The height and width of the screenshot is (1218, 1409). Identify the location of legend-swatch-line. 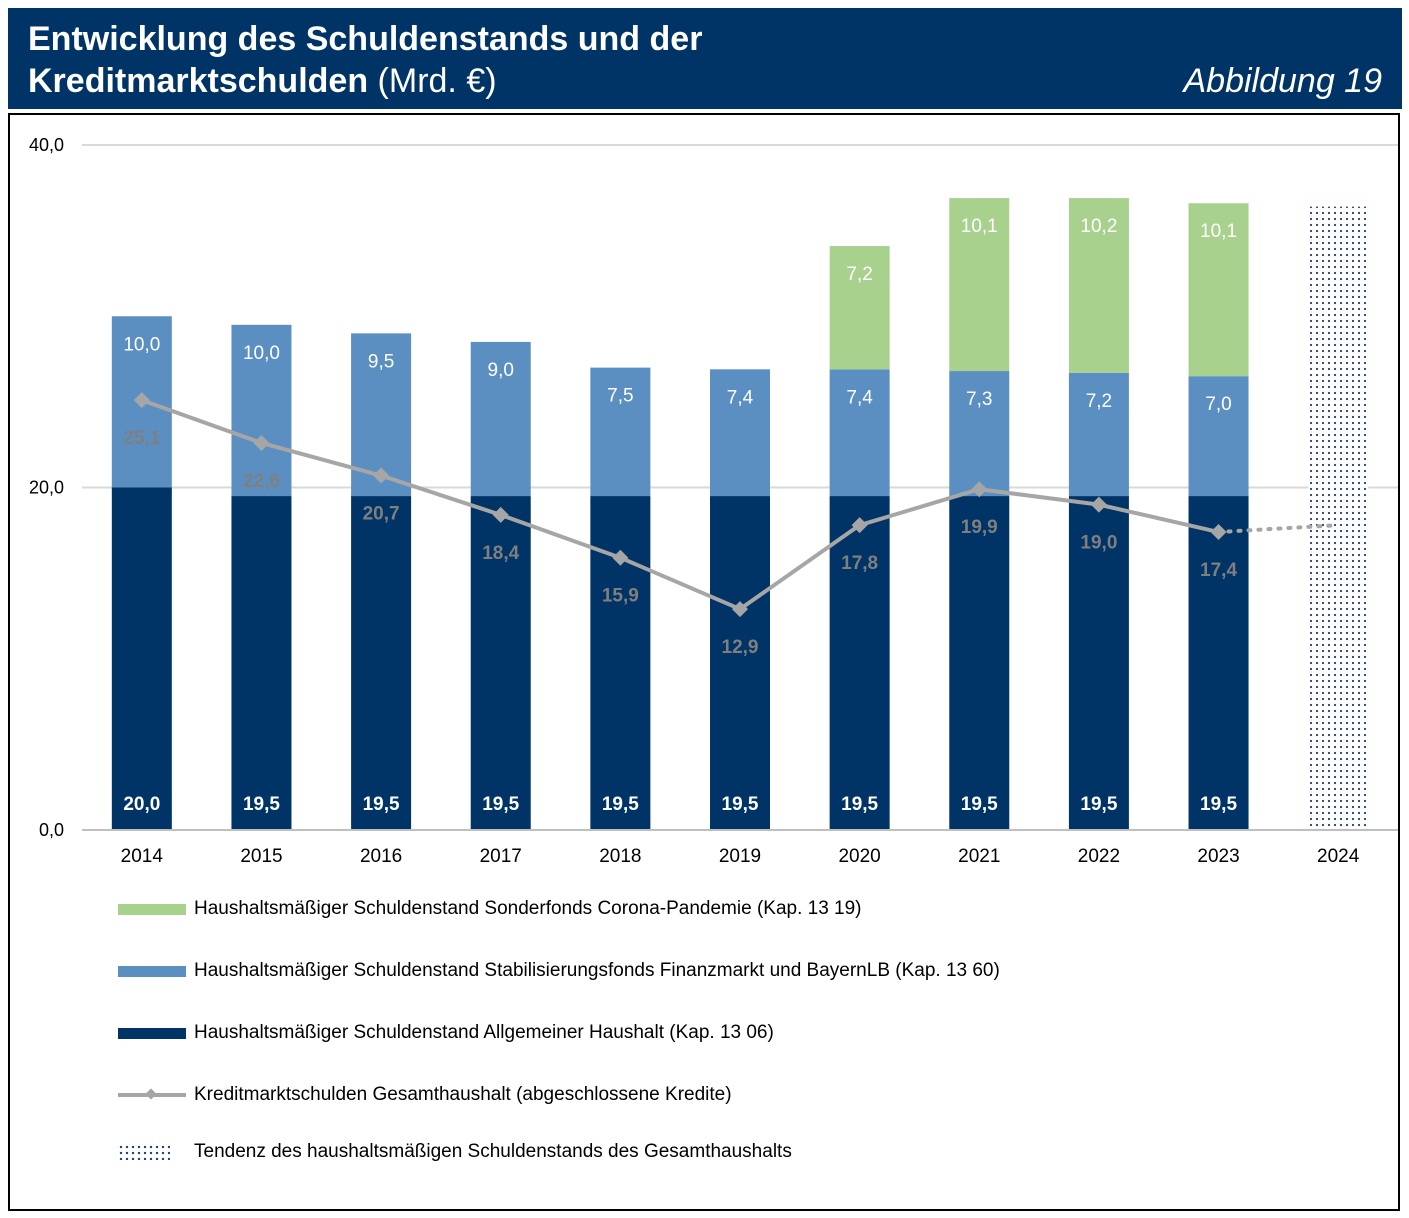
(152, 1095).